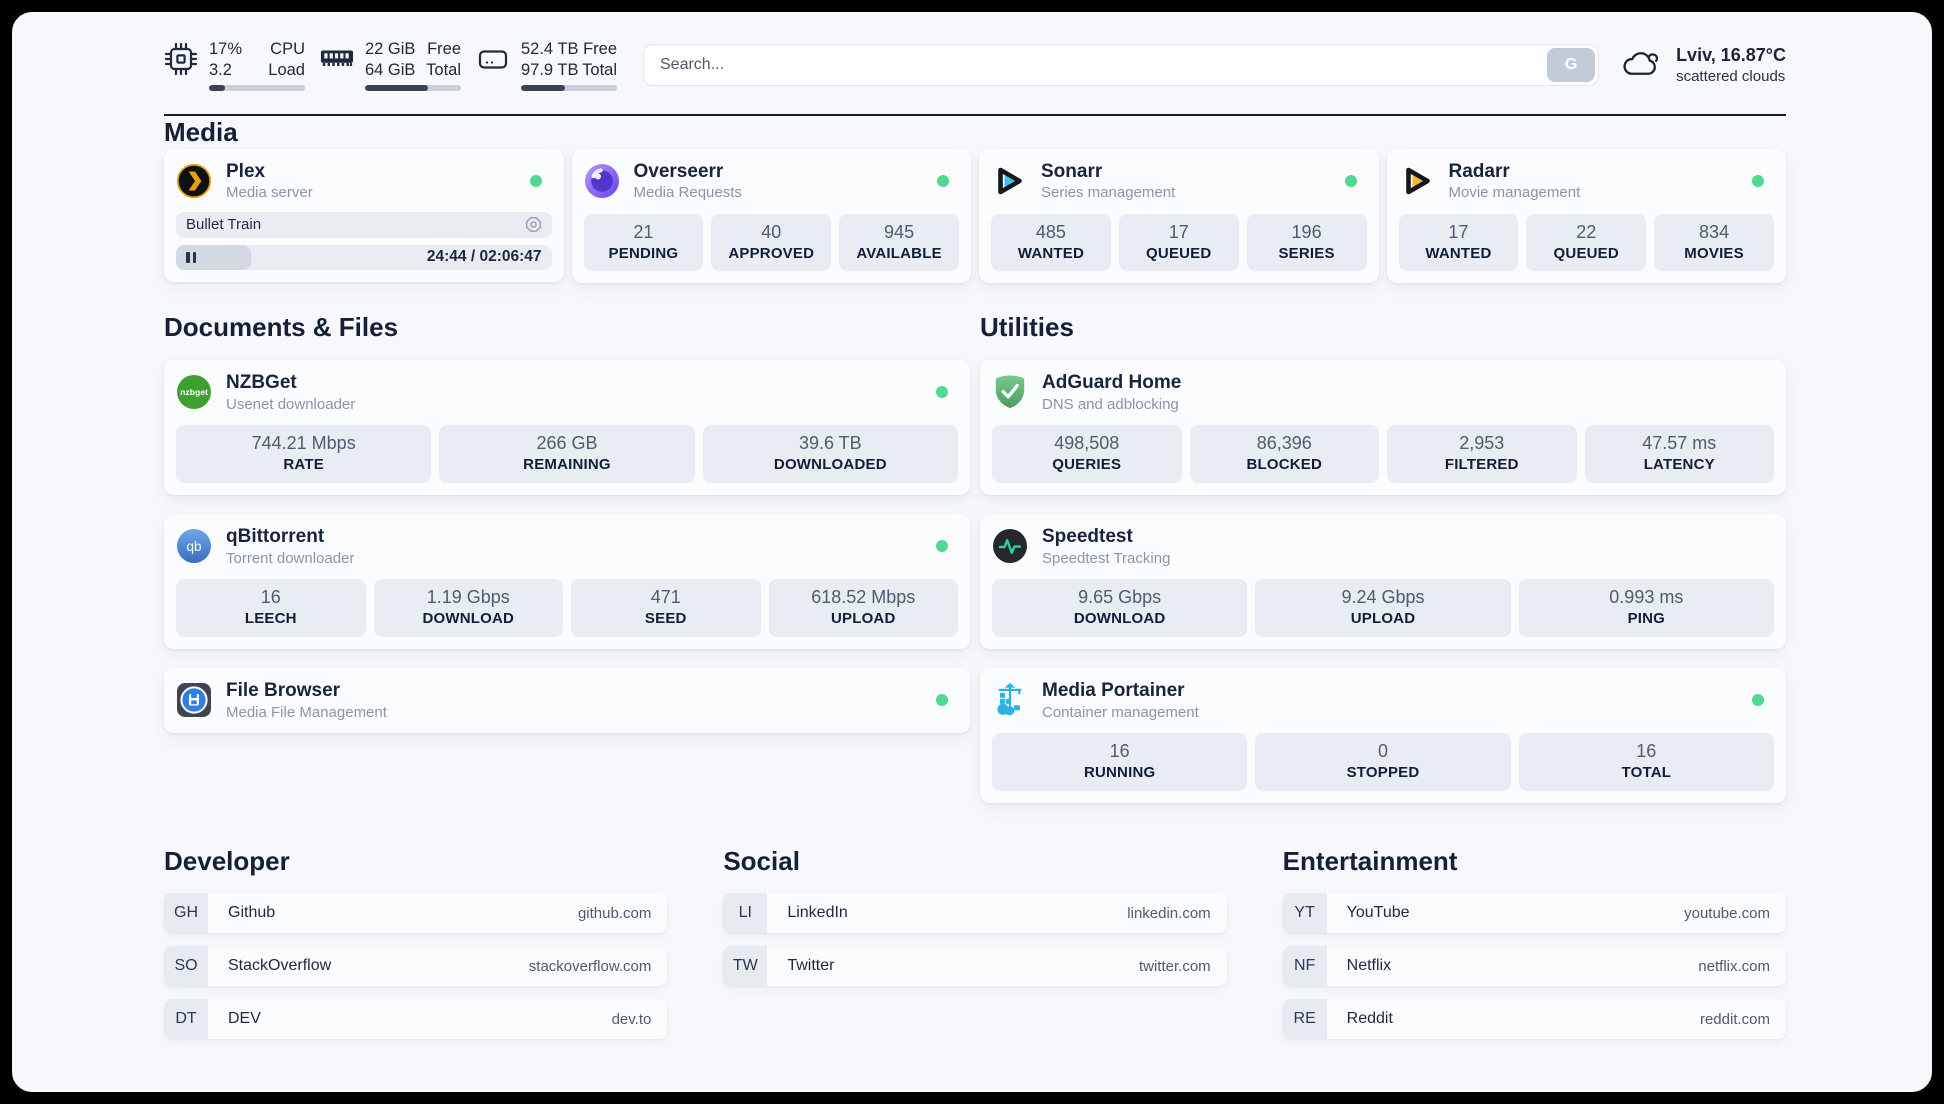  What do you see at coordinates (1458, 242) in the screenshot?
I see `stat-tile: 17 WANTED` at bounding box center [1458, 242].